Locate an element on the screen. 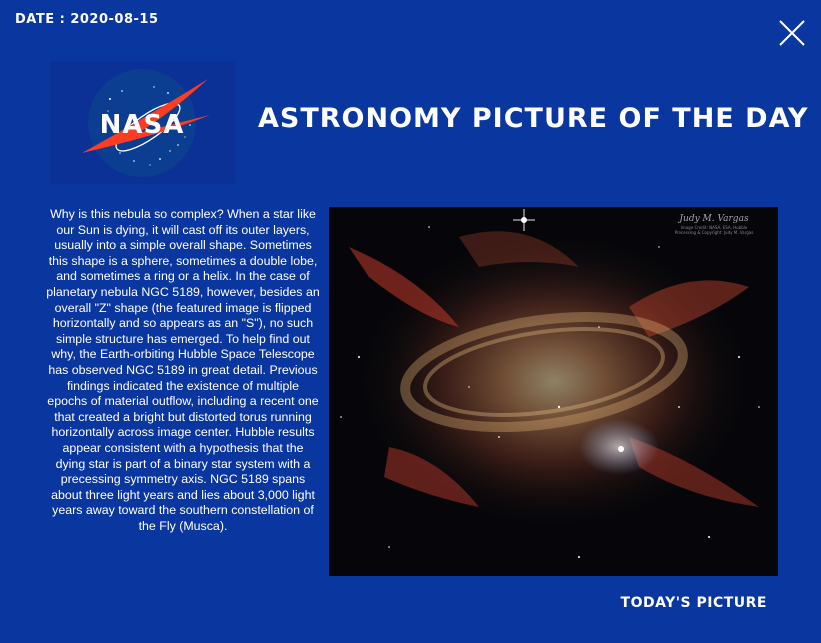 This screenshot has height=643, width=821. page-title: ASTRONOMY PICTURE OF THE DAY is located at coordinates (533, 118).